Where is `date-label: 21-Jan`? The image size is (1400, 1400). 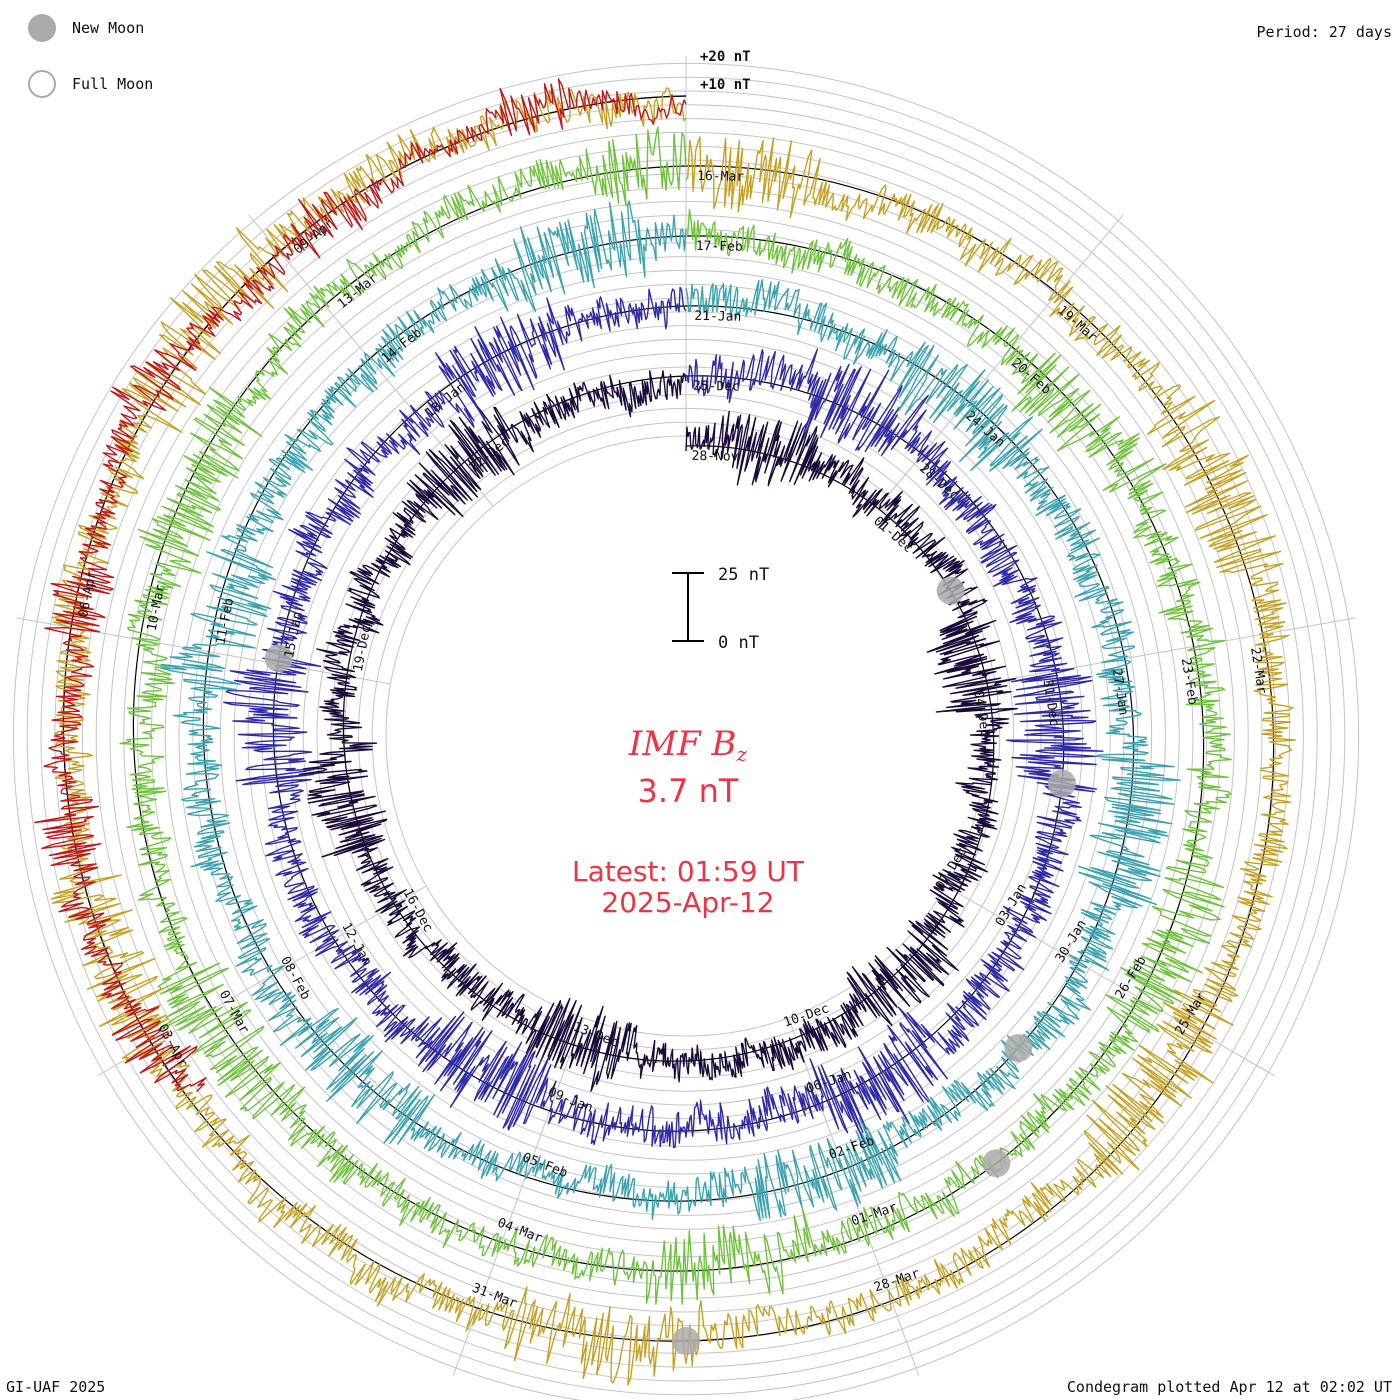 date-label: 21-Jan is located at coordinates (717, 317).